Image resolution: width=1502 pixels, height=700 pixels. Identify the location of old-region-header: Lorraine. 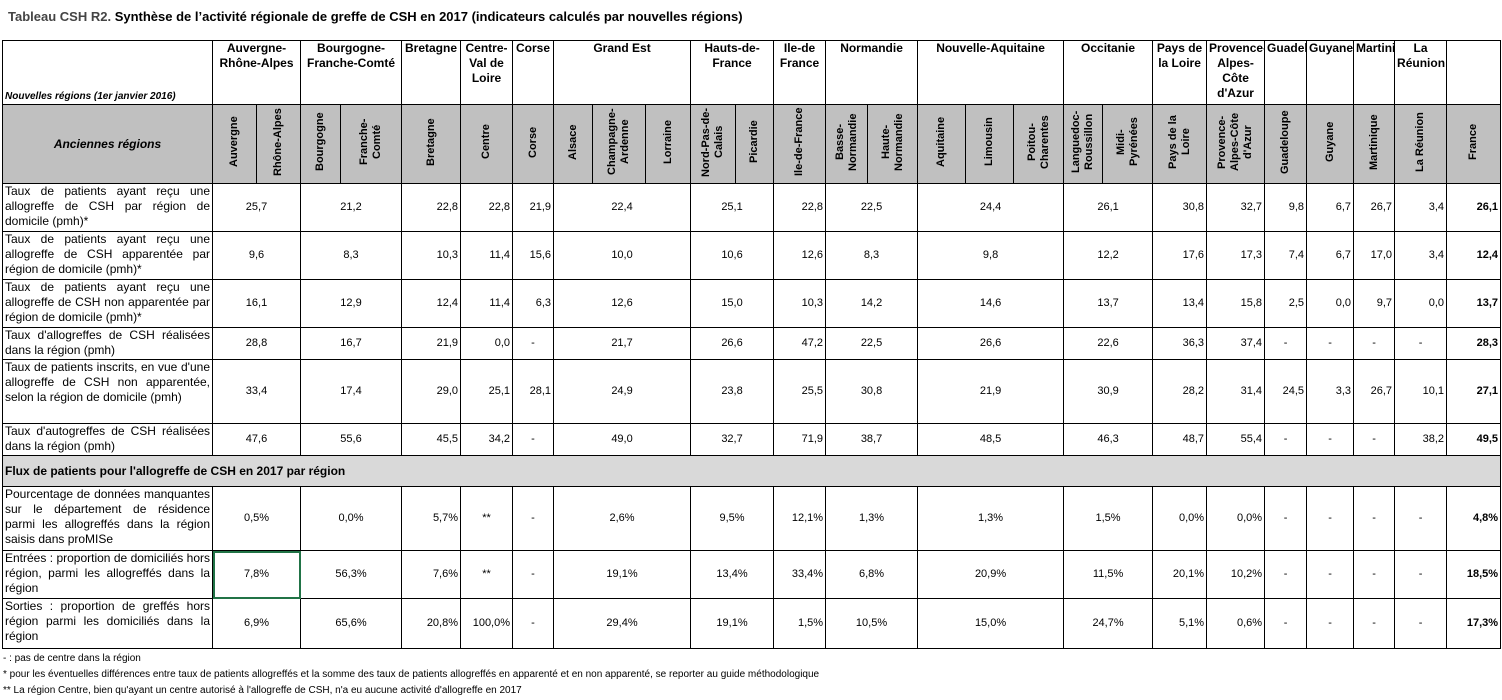
(668, 144).